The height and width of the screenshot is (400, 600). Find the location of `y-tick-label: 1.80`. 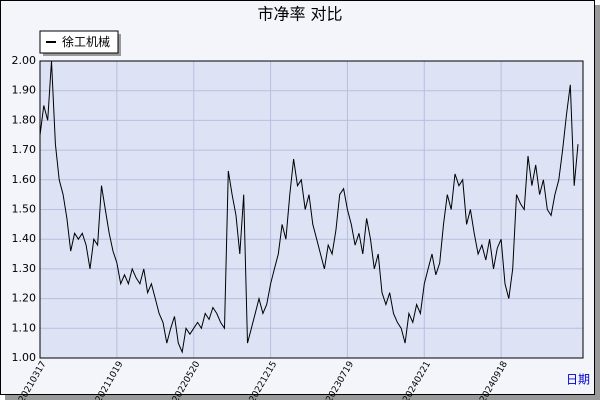

y-tick-label: 1.80 is located at coordinates (24, 119).